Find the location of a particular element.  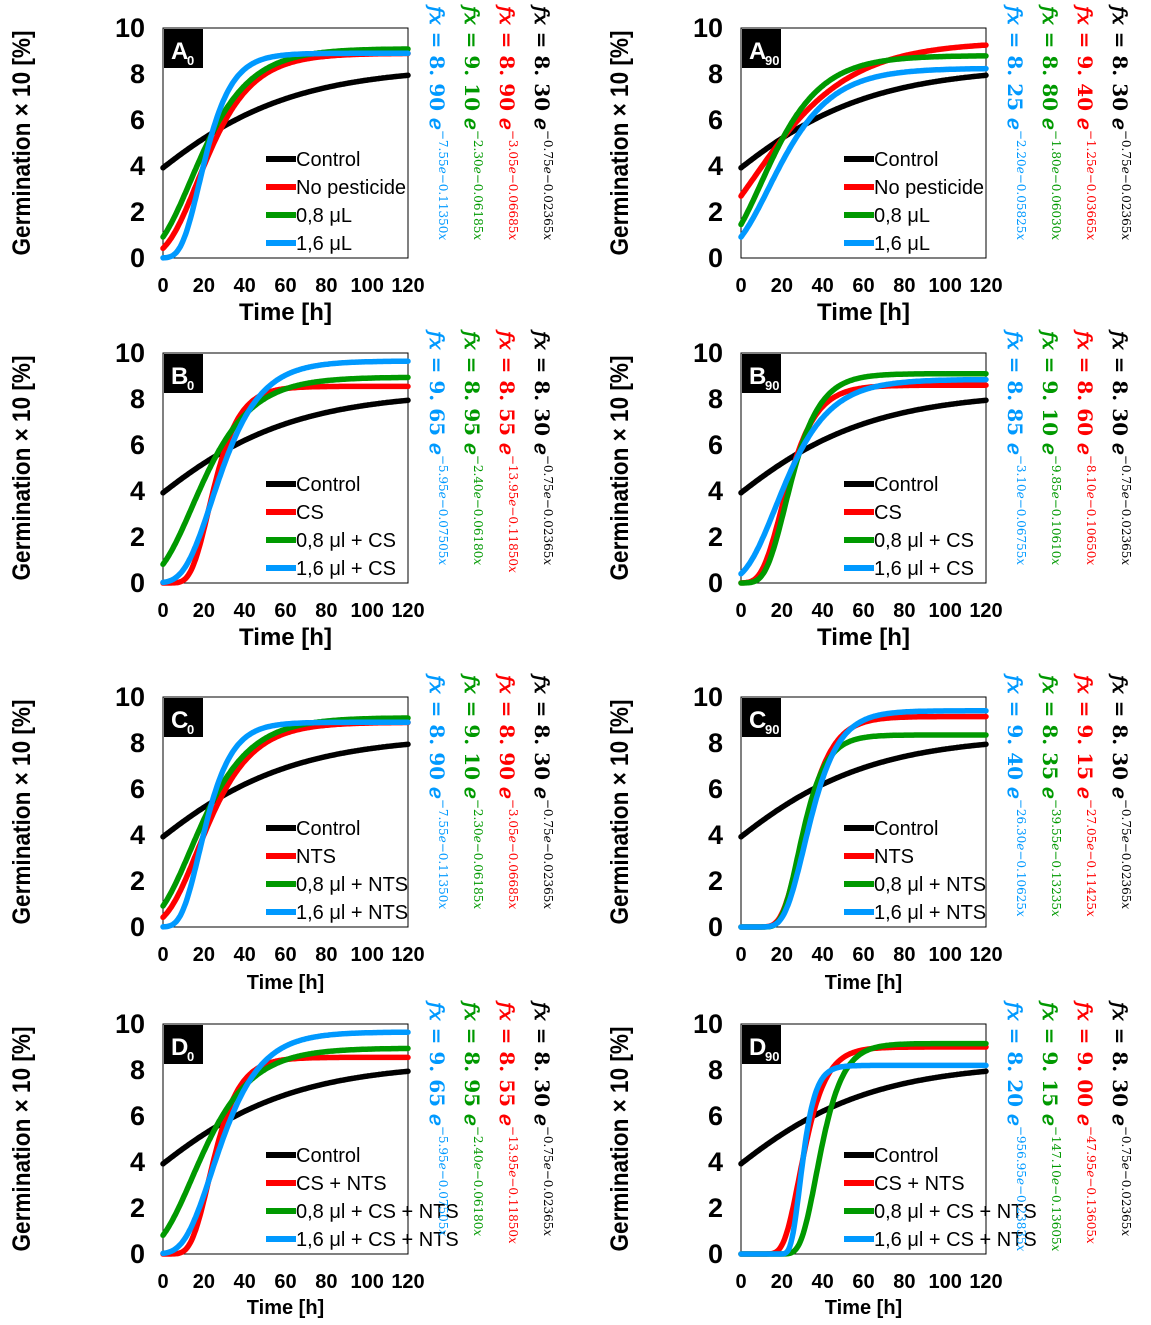

panel-label-text: A is located at coordinates (757, 51).